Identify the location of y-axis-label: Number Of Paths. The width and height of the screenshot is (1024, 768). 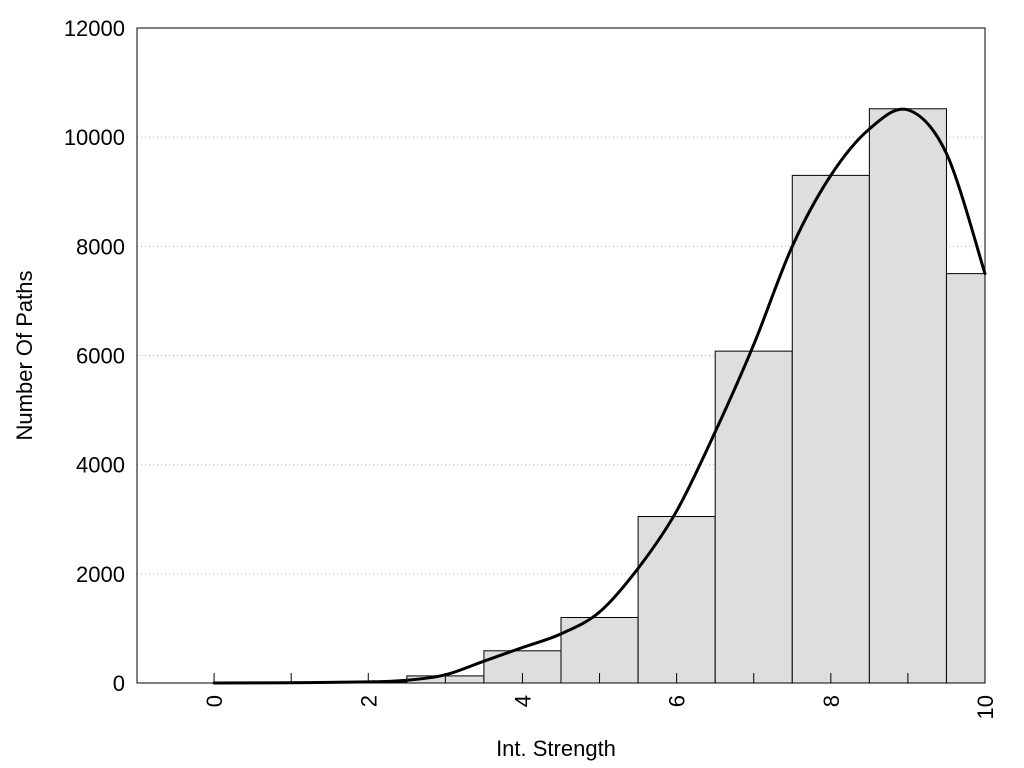
(24, 356).